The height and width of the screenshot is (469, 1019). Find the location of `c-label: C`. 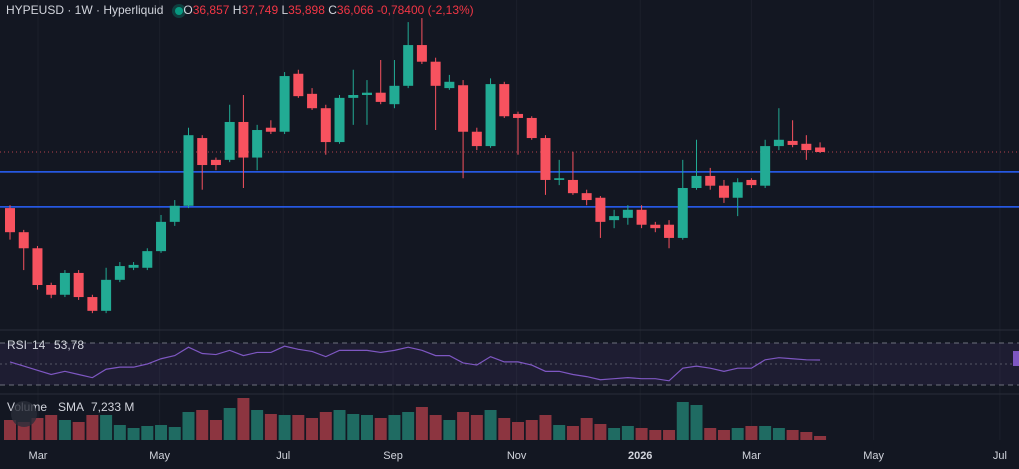

c-label: C is located at coordinates (332, 10).